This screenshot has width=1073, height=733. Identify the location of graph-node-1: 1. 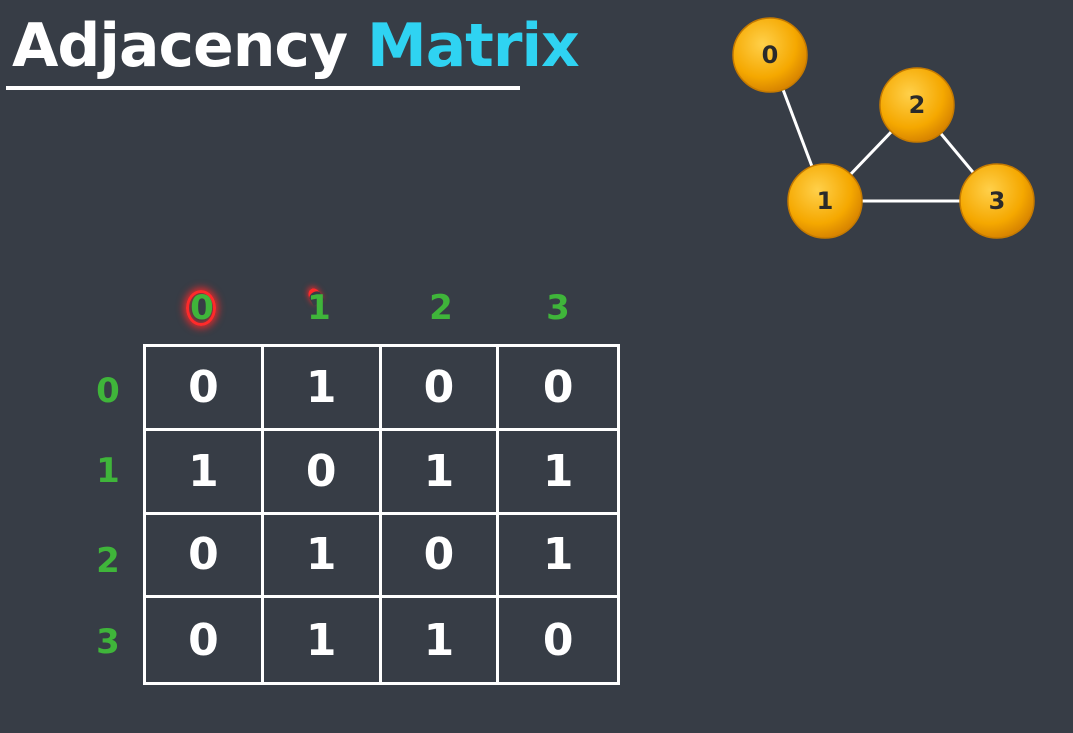
(825, 201).